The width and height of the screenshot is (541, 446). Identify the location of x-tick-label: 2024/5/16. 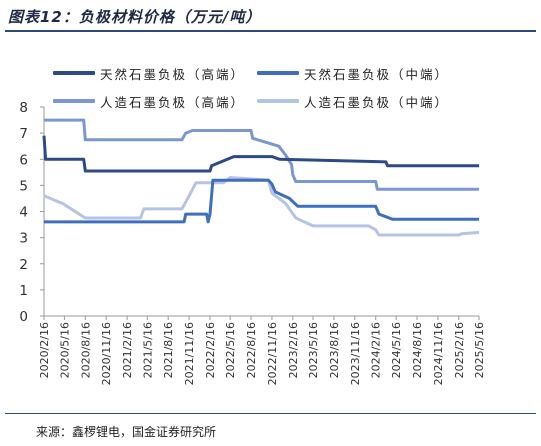
(396, 350).